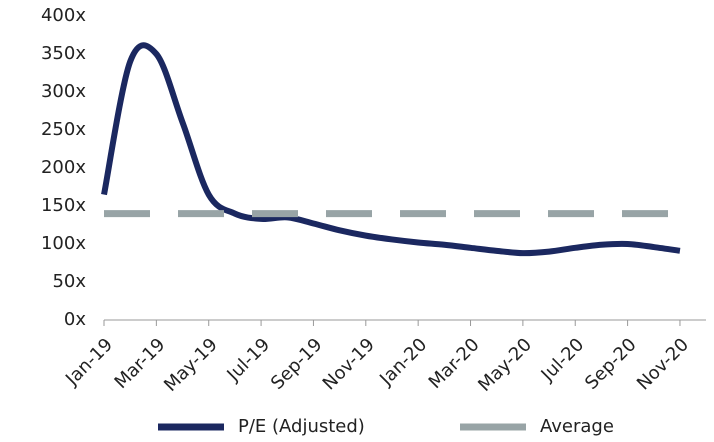  What do you see at coordinates (63, 129) in the screenshot?
I see `y-tick-label: 250x` at bounding box center [63, 129].